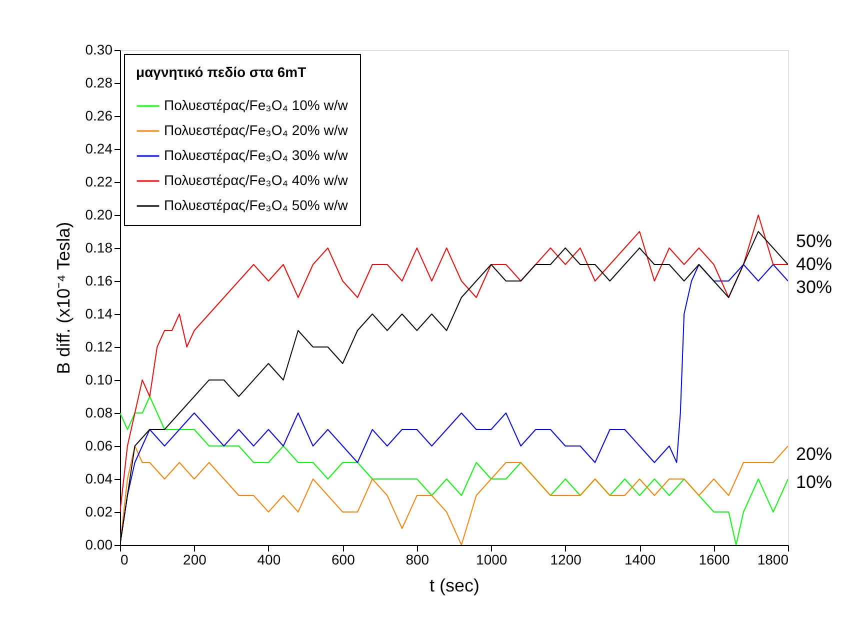 The image size is (861, 619). What do you see at coordinates (99, 280) in the screenshot?
I see `y-tick-label: 0.16` at bounding box center [99, 280].